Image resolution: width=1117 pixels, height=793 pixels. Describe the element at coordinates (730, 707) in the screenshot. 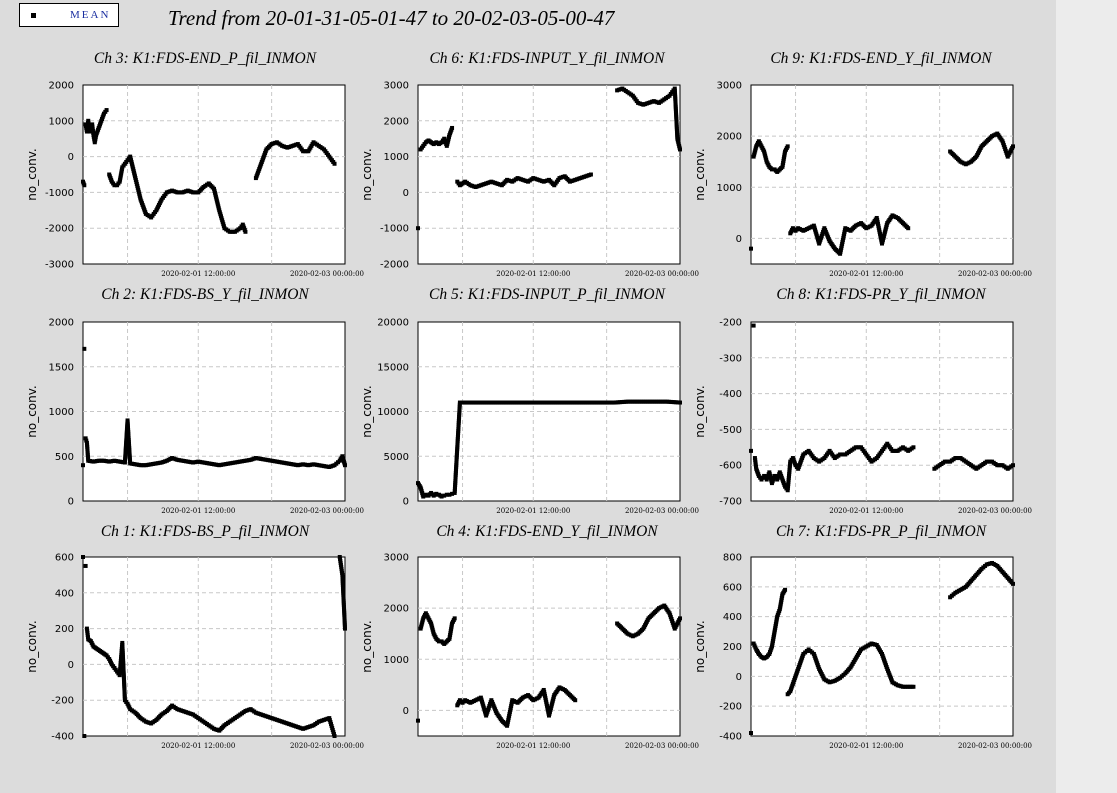

I see `y-tick-label: -200` at that location.